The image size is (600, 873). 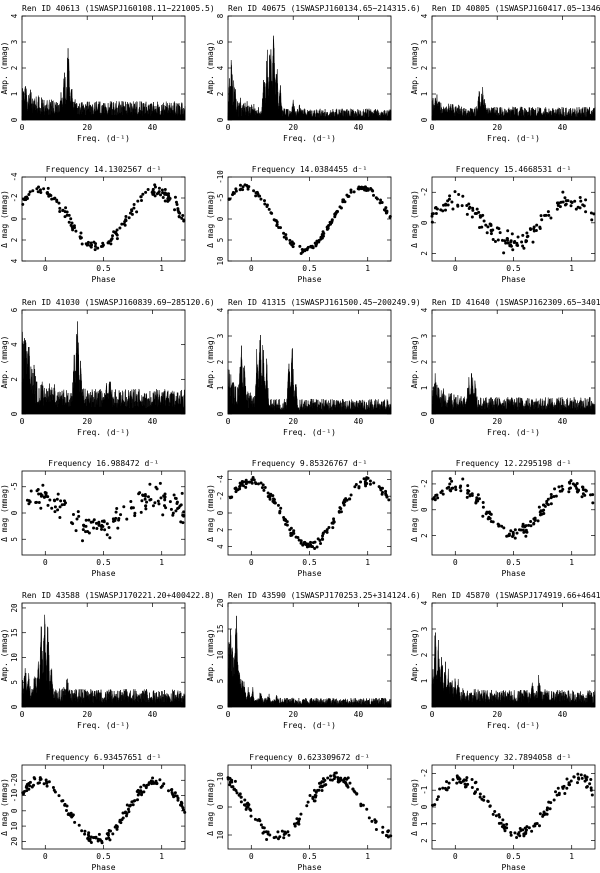 What do you see at coordinates (220, 388) in the screenshot?
I see `y-tick-label: 1` at bounding box center [220, 388].